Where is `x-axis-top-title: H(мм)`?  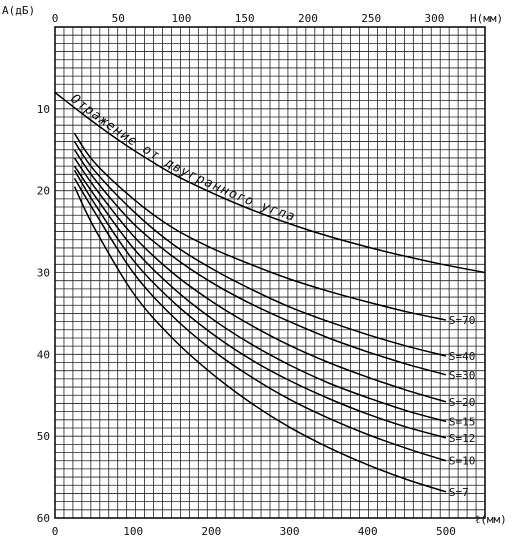 x-axis-top-title: H(мм) is located at coordinates (486, 18).